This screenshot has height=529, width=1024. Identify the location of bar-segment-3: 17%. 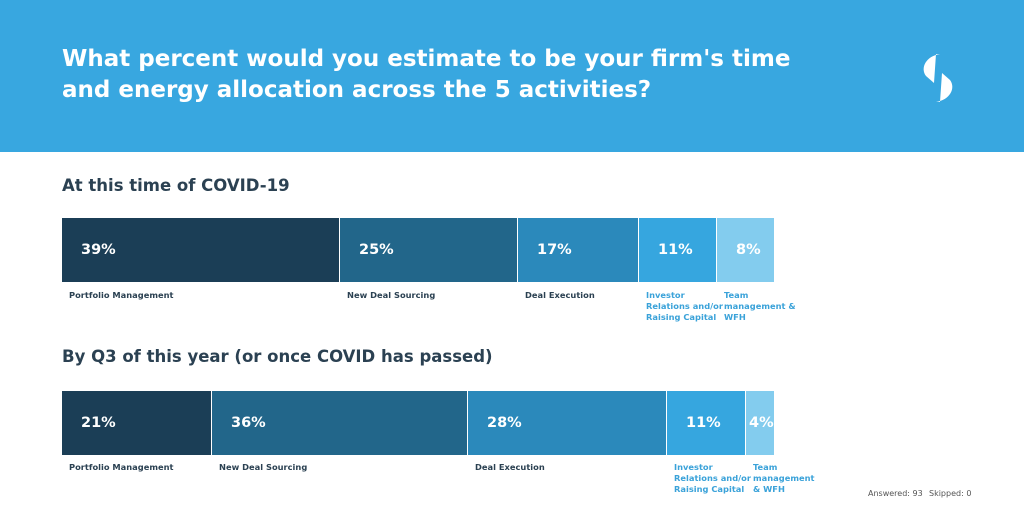
(578, 250).